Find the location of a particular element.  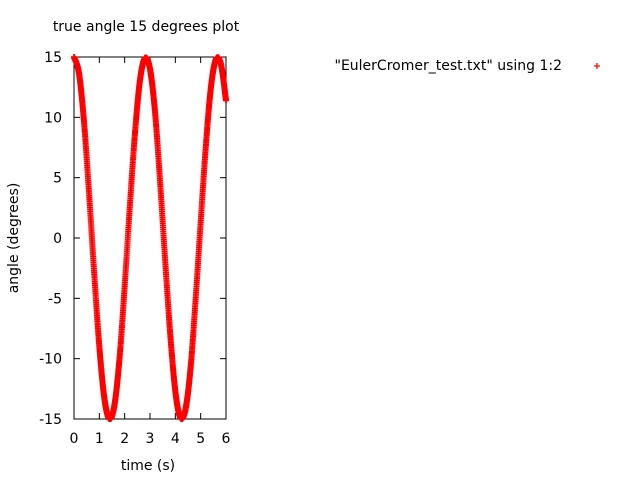

y-tick-label: 0 is located at coordinates (57, 239).